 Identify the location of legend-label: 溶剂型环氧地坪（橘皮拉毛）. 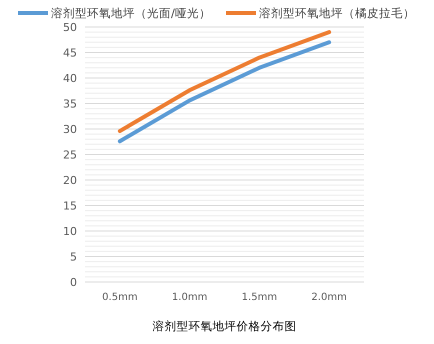
(337, 13).